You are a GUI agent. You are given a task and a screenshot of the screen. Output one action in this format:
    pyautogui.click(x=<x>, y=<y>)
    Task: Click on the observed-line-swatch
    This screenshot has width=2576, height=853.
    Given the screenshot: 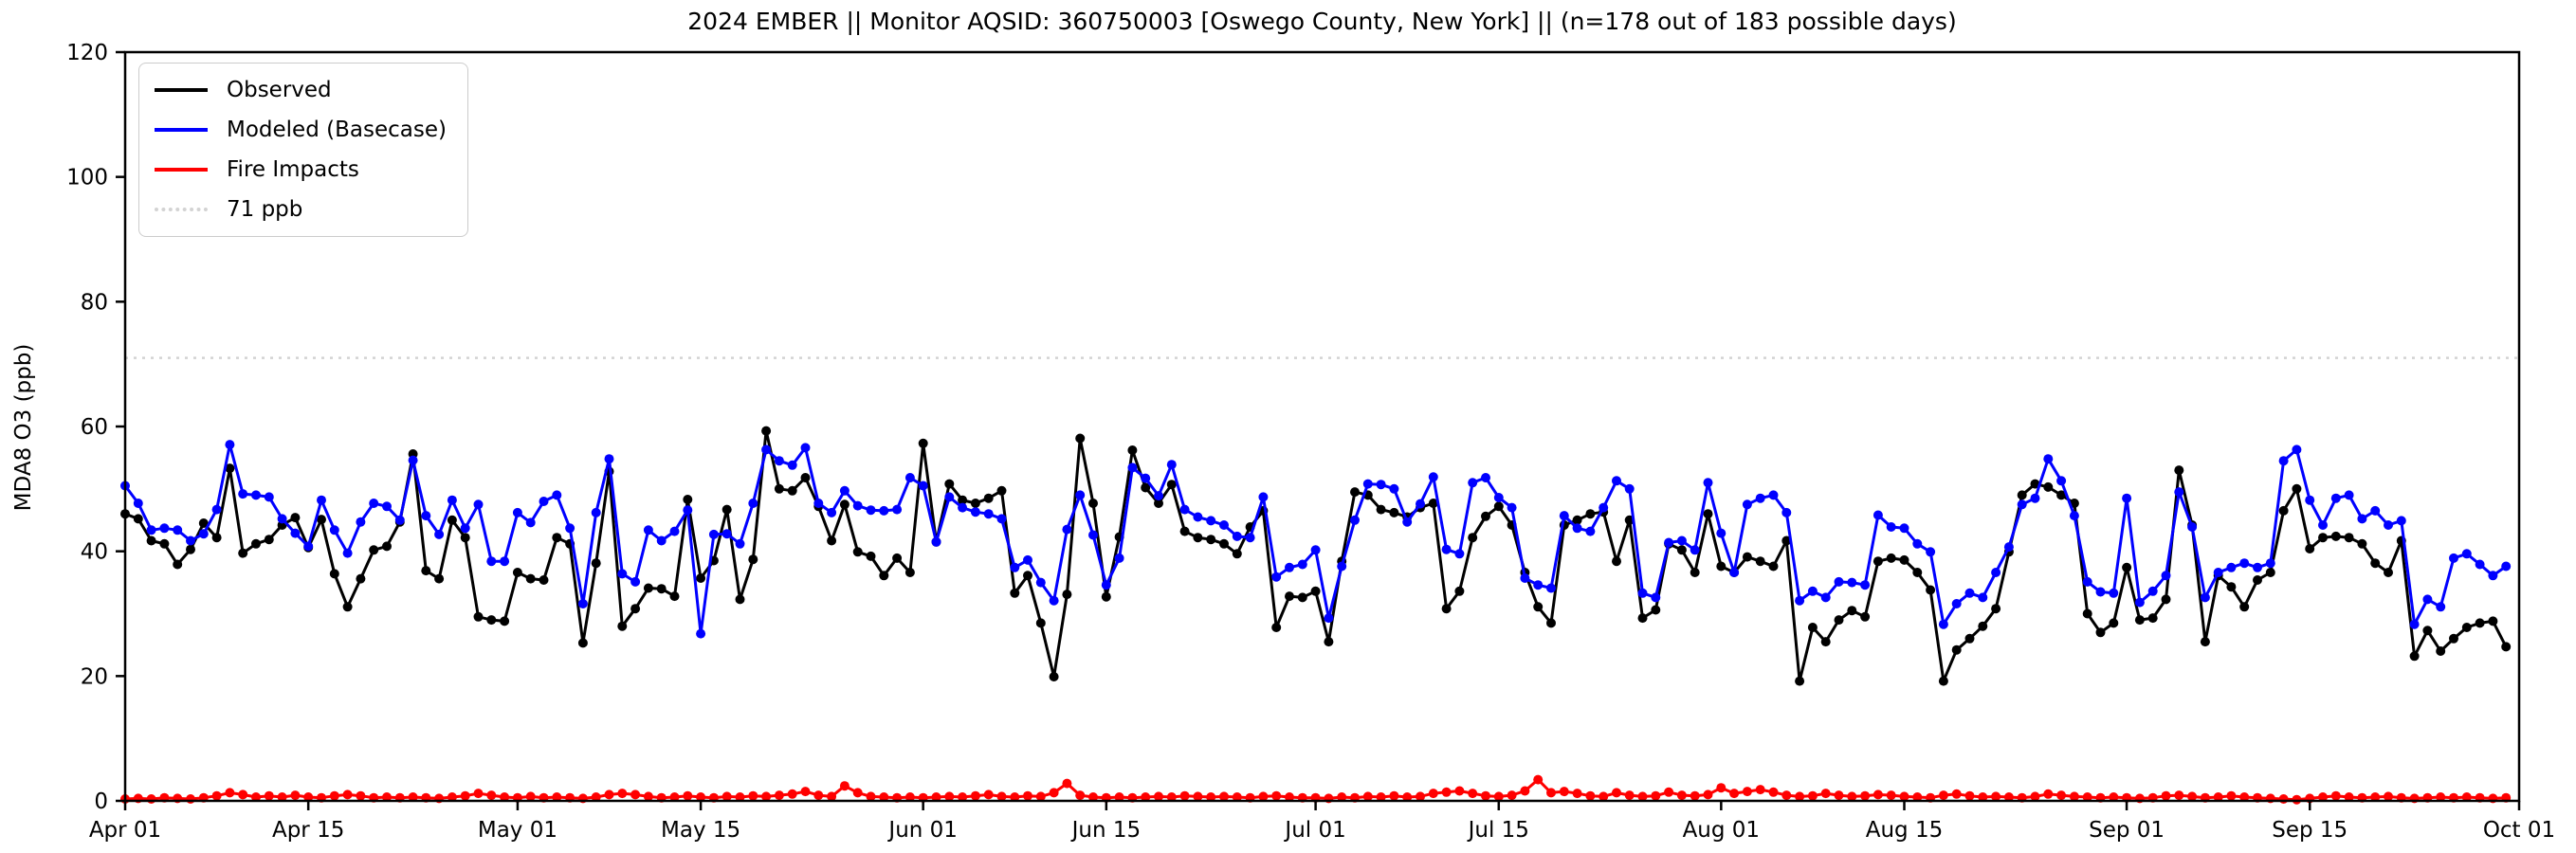 What is the action you would take?
    pyautogui.click(x=181, y=90)
    